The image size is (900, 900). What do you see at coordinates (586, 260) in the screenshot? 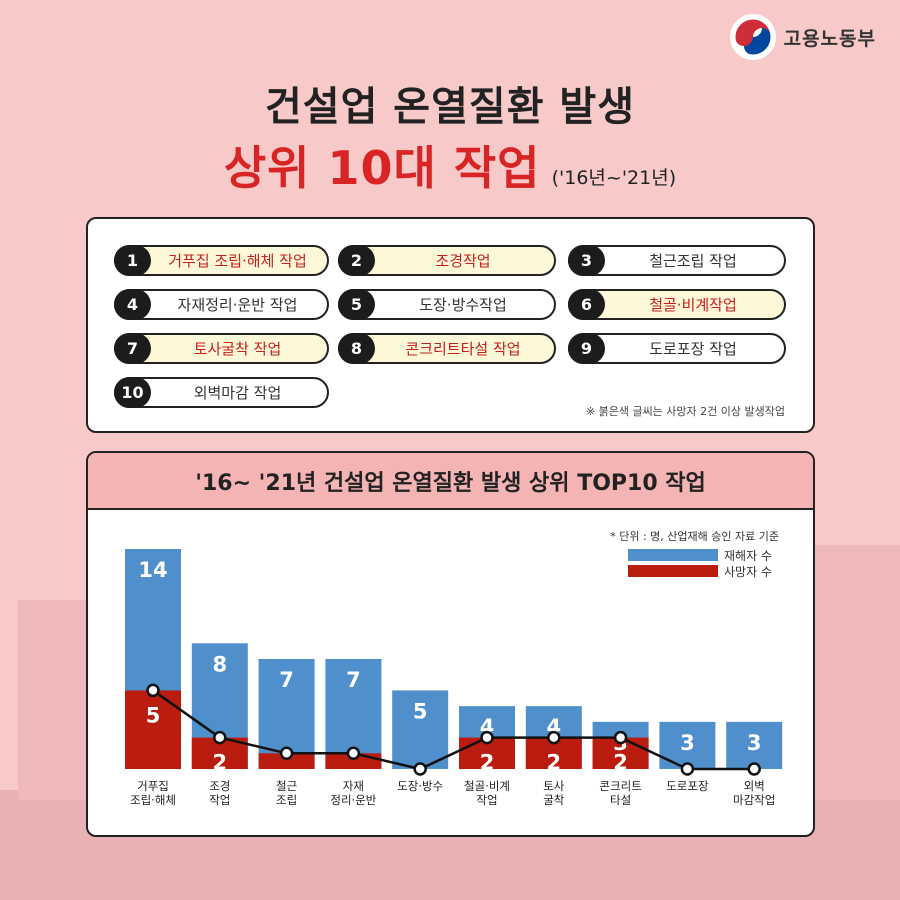
I see `list-item-number: 3` at bounding box center [586, 260].